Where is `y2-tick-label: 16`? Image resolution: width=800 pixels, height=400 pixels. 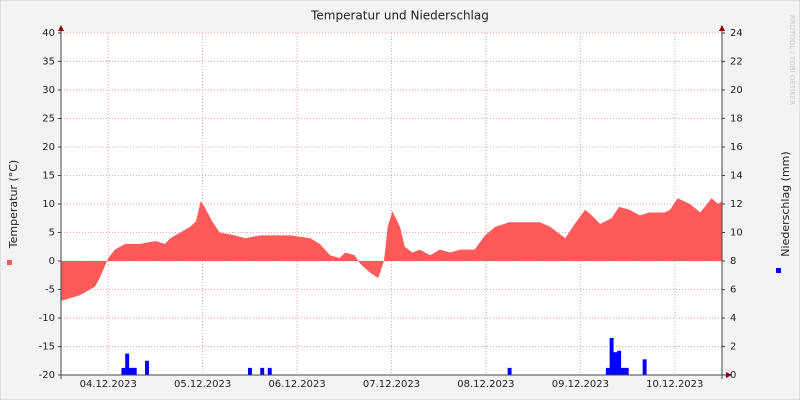
y2-tick-label: 16 is located at coordinates (736, 147).